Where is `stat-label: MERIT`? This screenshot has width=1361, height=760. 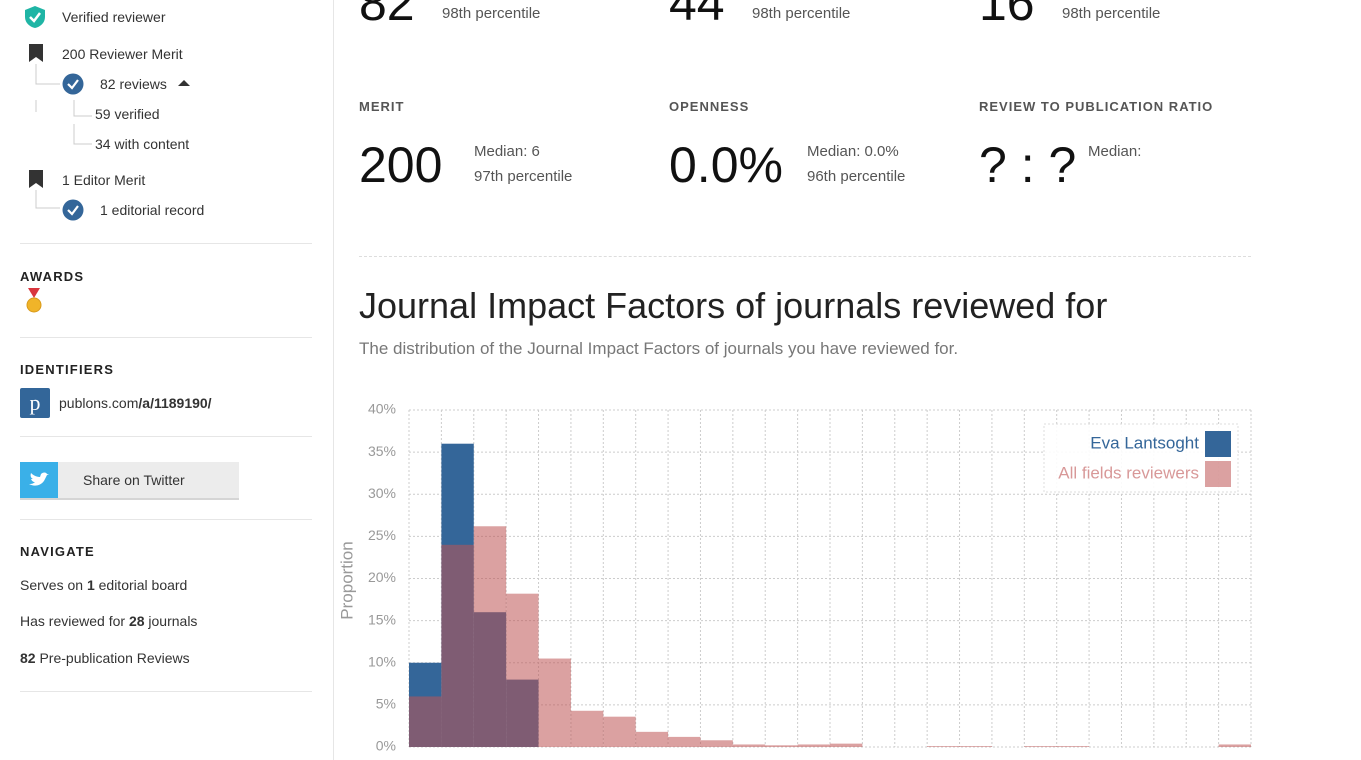
stat-label: MERIT is located at coordinates (382, 106).